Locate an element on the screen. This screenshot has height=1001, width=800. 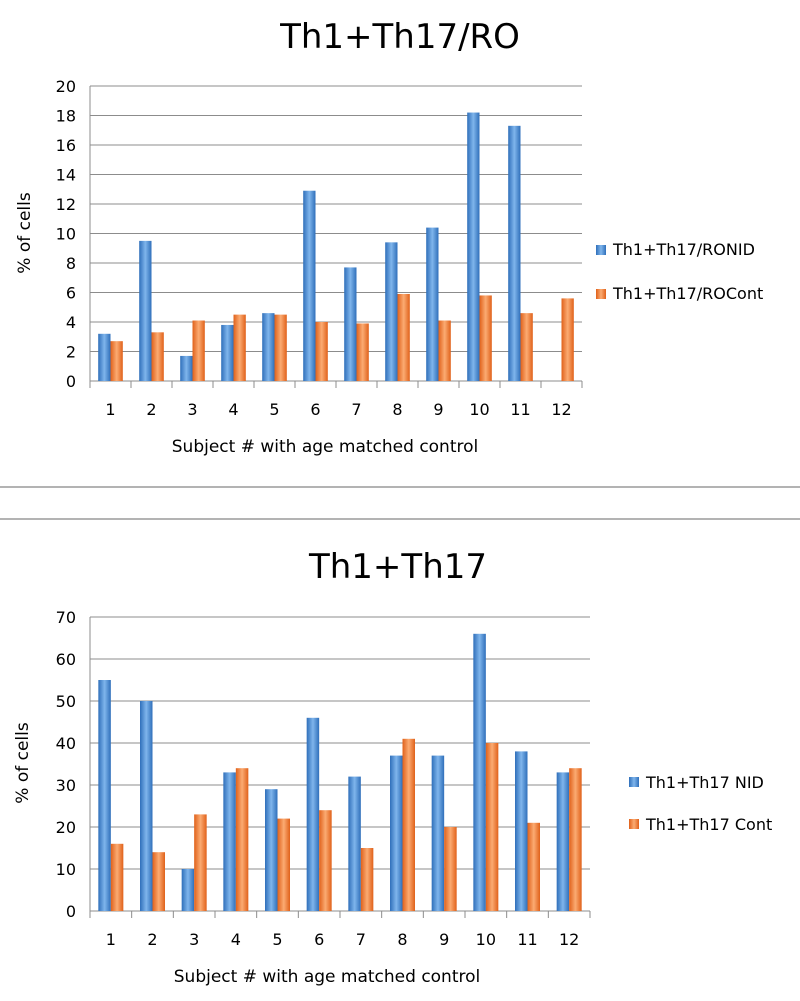
chart-2-x-axis-title: Subject # with age matched control is located at coordinates (327, 977).